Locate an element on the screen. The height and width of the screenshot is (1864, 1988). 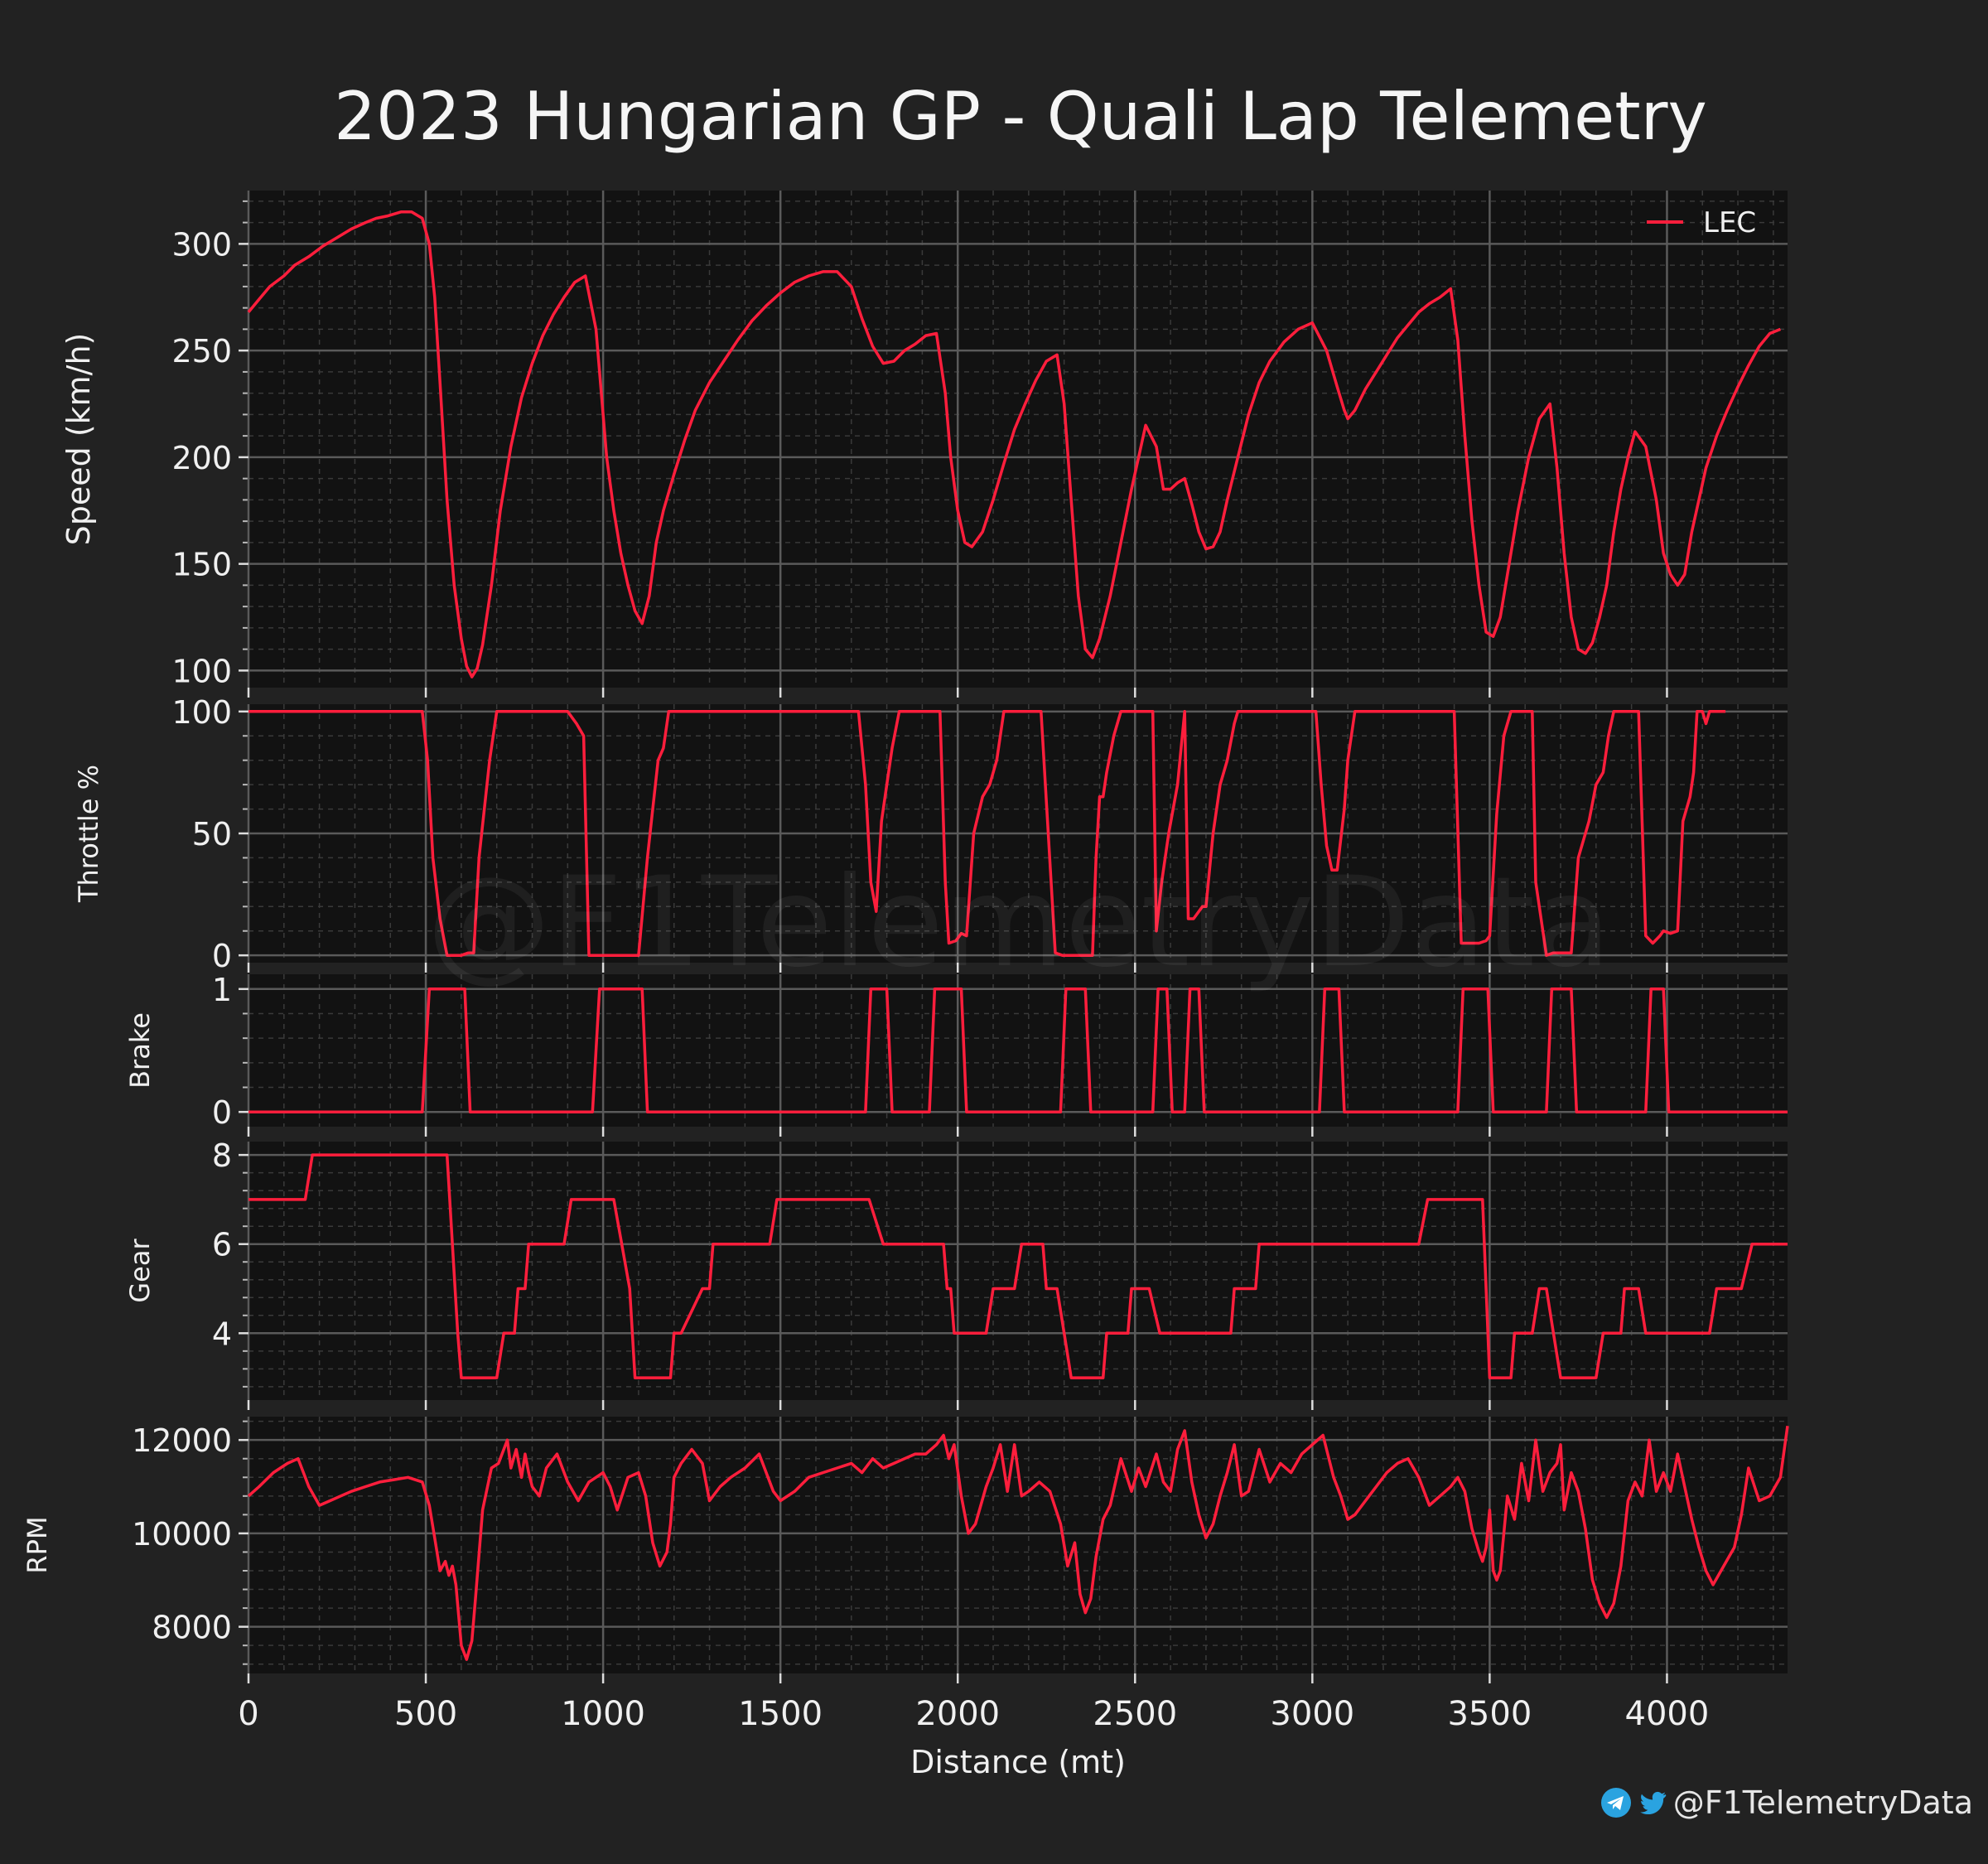
twitter-icon is located at coordinates (1653, 1803).